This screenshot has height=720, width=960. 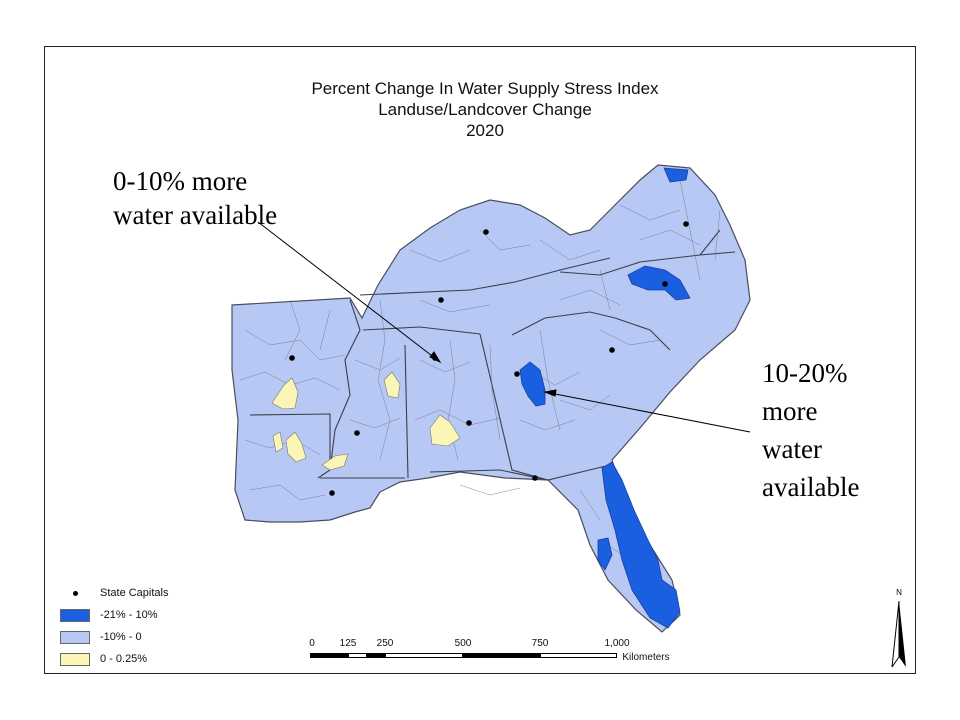 I want to click on title-line-2: Landuse/Landcover Change, so click(x=485, y=109).